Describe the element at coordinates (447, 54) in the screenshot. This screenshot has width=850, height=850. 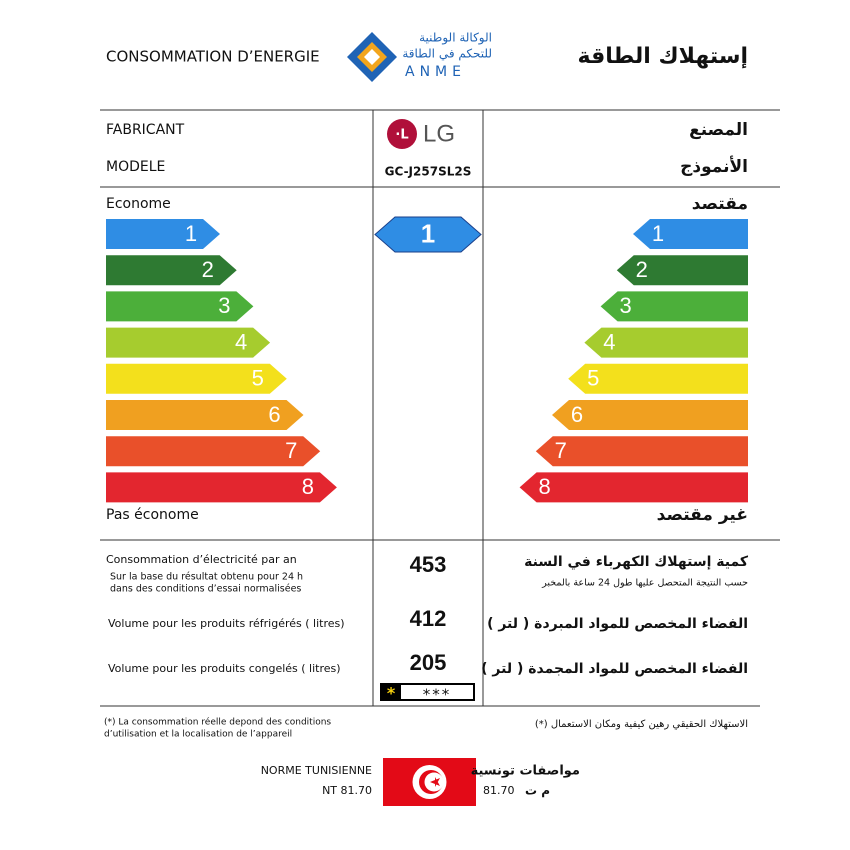
I see `logo-ar-line2: للتحكم في الطاقة` at that location.